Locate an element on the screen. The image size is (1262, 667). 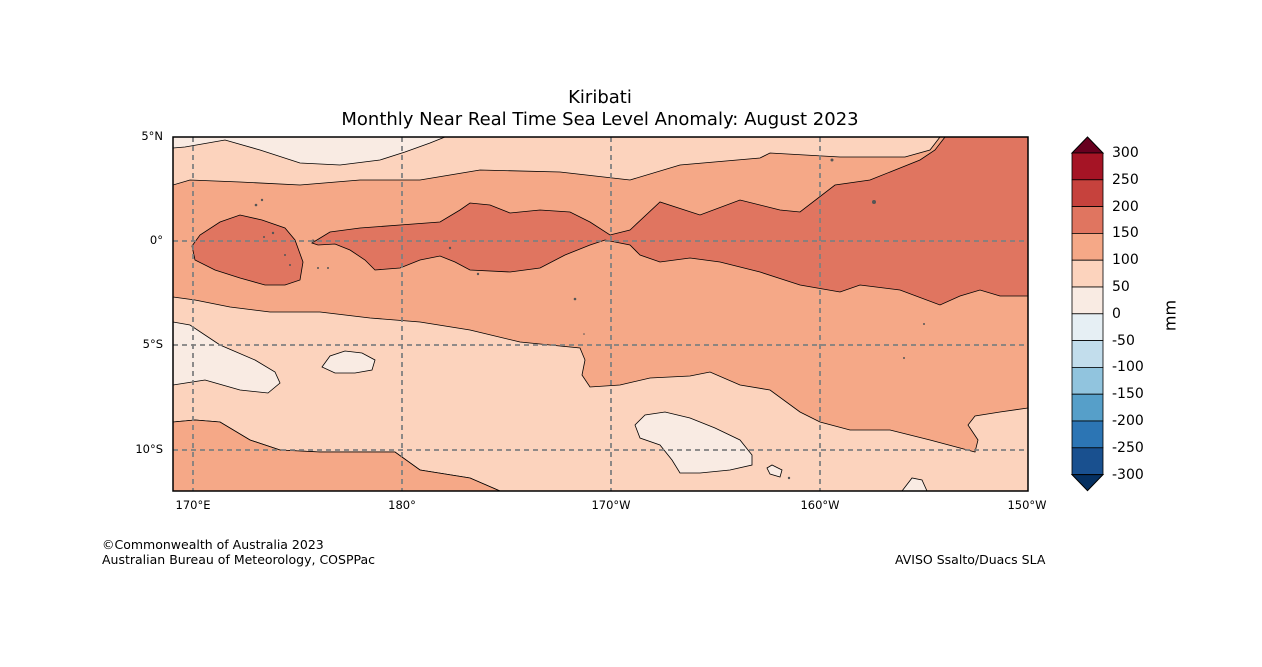
lat-label-5n: 5°N is located at coordinates (152, 136).